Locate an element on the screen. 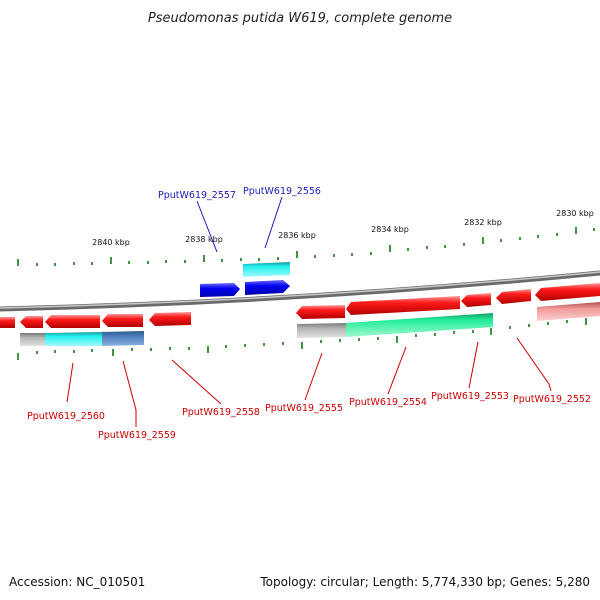 This screenshot has width=600, height=600. genome-backbone is located at coordinates (300, 291).